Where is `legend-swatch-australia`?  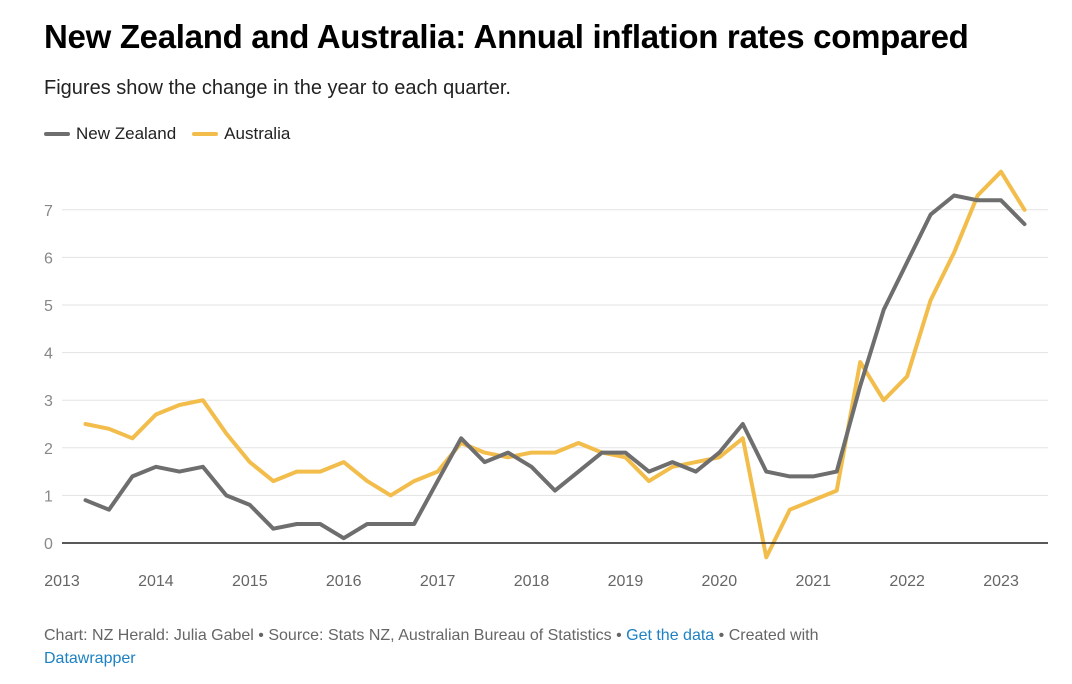 legend-swatch-australia is located at coordinates (205, 134).